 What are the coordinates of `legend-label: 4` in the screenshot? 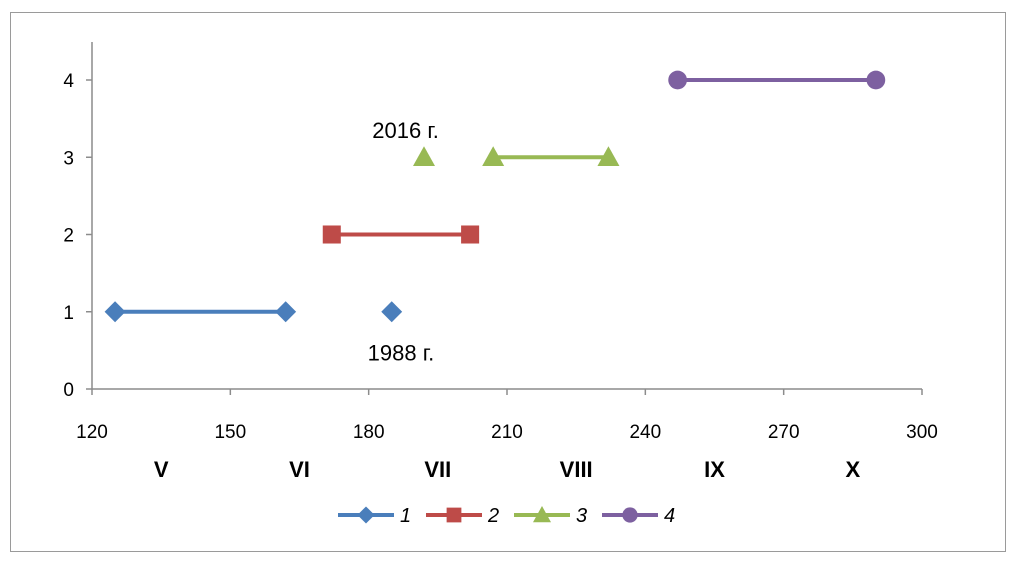 It's located at (669, 516).